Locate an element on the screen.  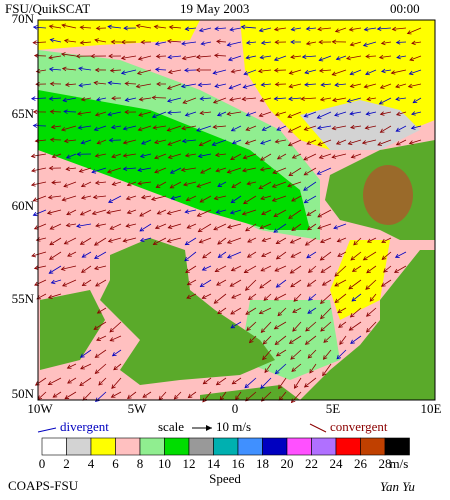
colorbar: 0 2 4 6 8 10 12 14 16 18 20 22 24 26 28m/s is located at coordinates (224, 454).